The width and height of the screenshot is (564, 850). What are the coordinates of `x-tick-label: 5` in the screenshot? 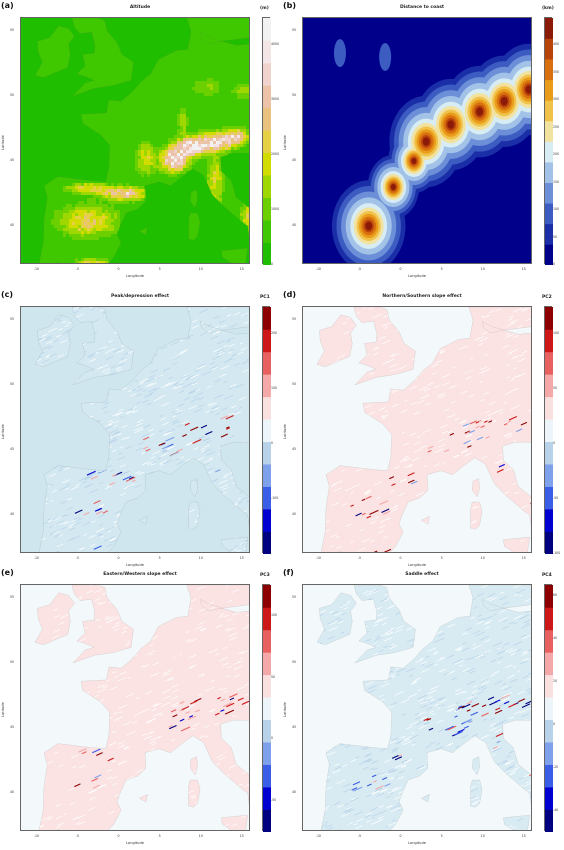 It's located at (441, 269).